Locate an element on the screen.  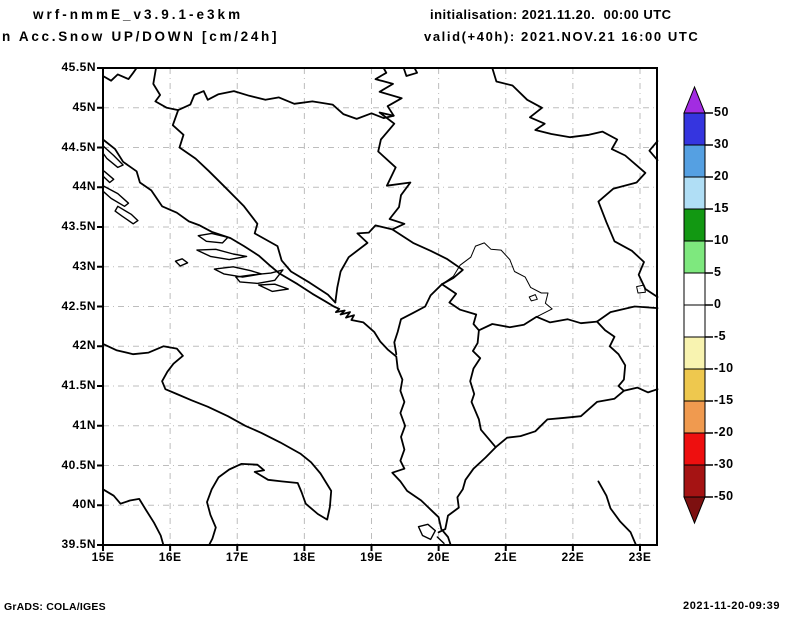
y-axis-tick-label: 43.5N is located at coordinates (78, 226).